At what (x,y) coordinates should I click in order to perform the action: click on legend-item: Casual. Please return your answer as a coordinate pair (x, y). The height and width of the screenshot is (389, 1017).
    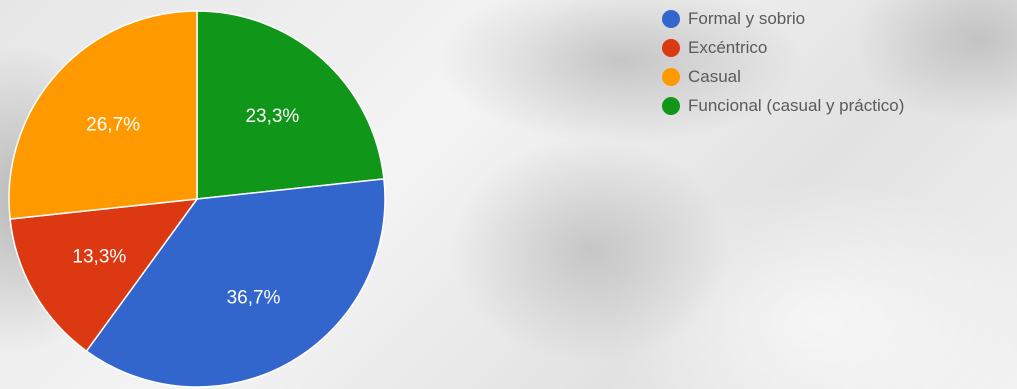
    Looking at the image, I should click on (783, 77).